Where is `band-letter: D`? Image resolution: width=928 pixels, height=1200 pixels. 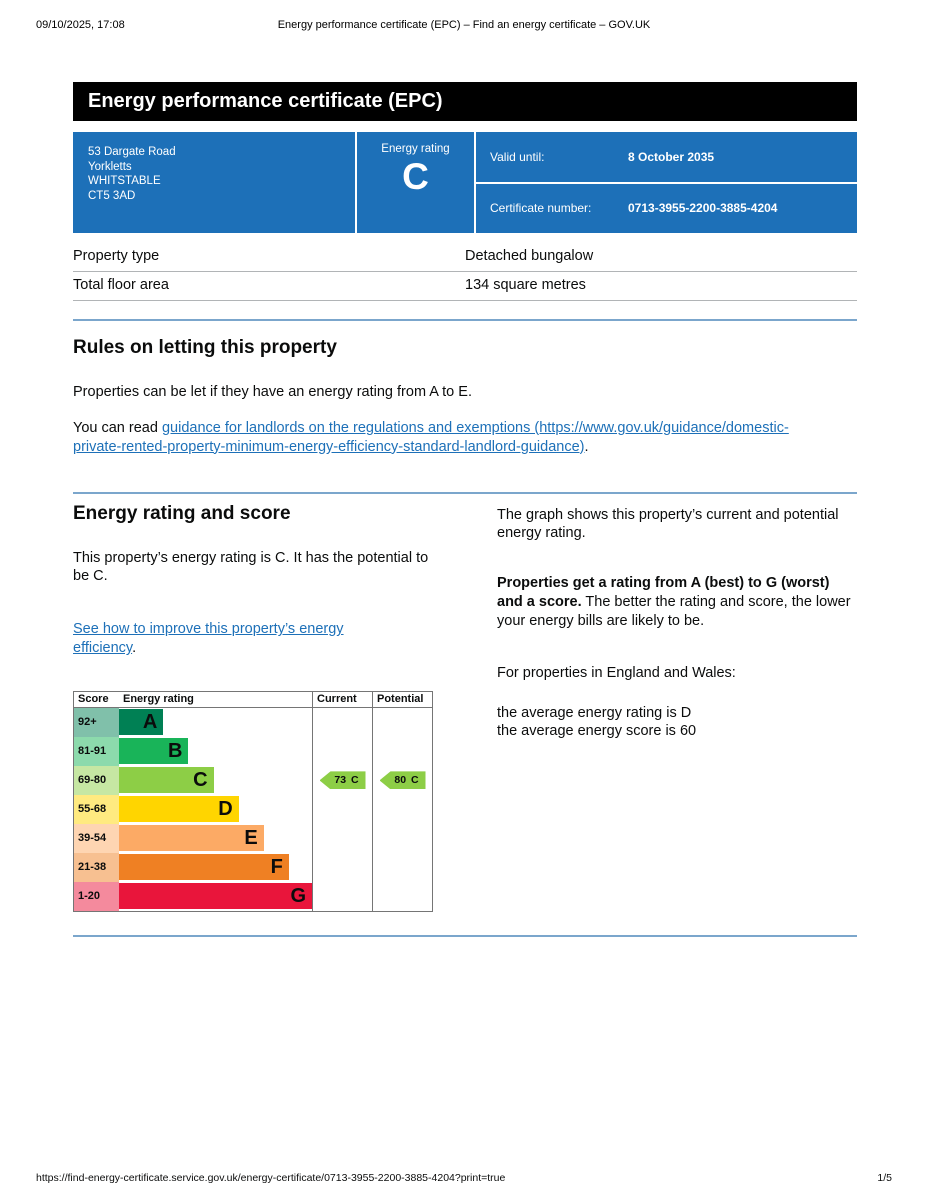 band-letter: D is located at coordinates (225, 809).